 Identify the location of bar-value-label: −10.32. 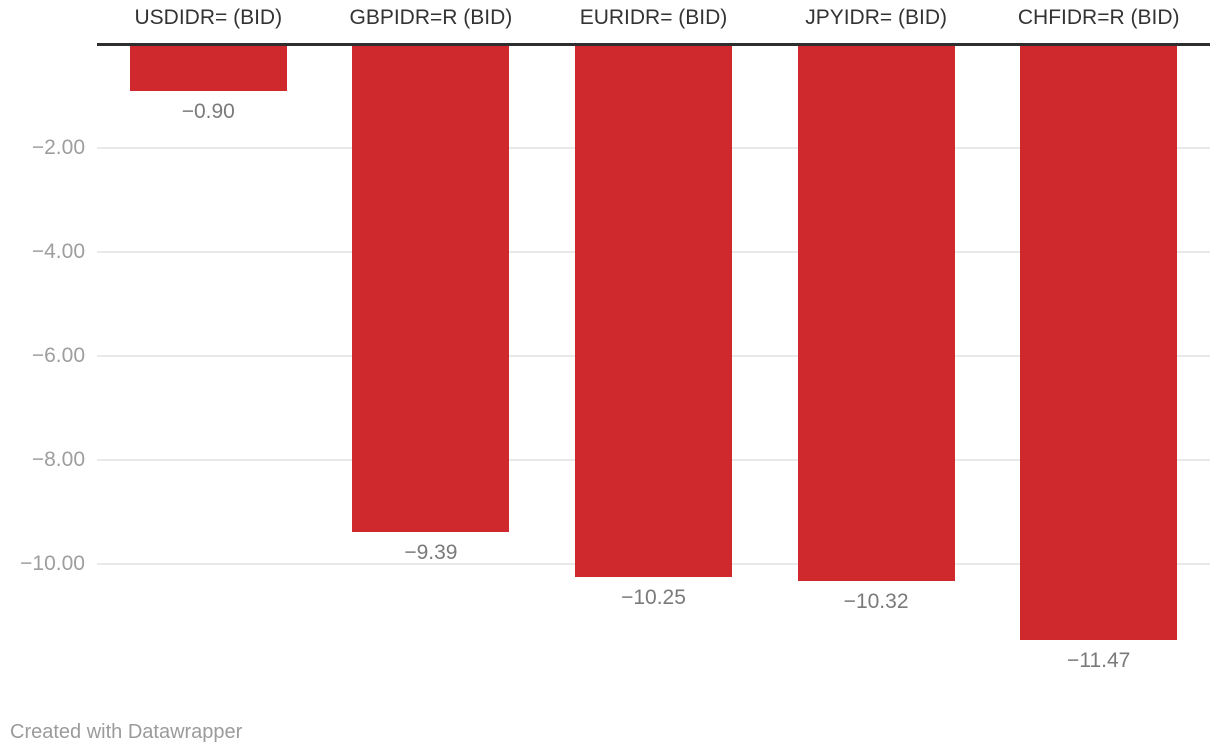
(876, 601).